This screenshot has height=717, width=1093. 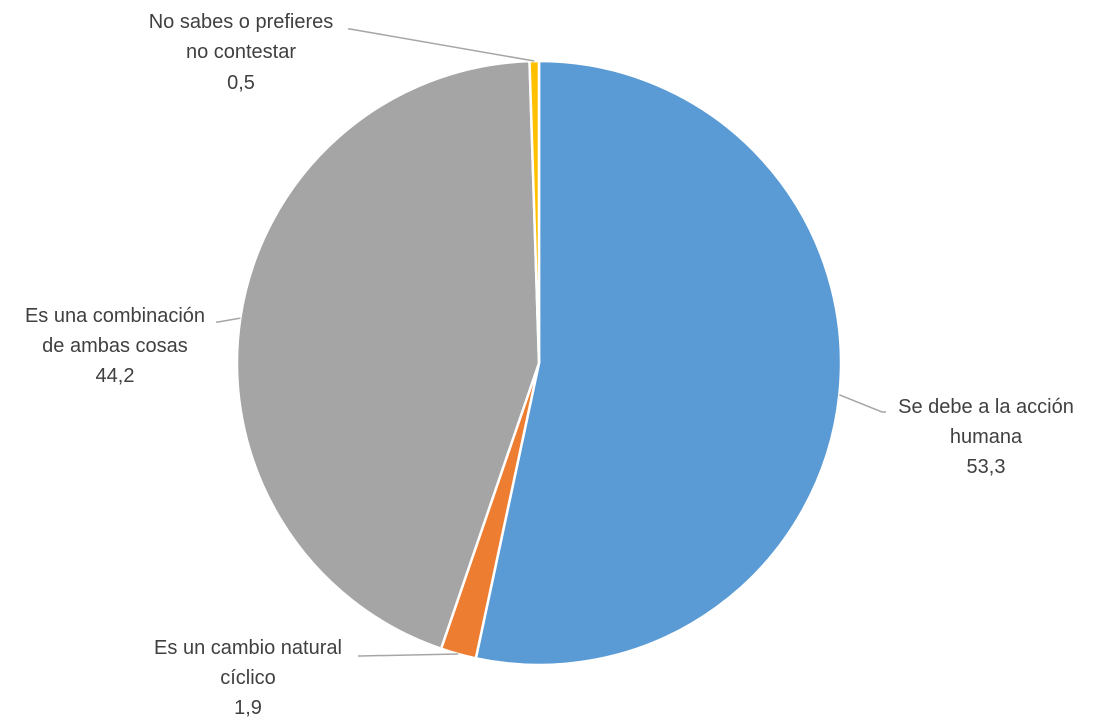 I want to click on slice-value-label: 1,9, so click(x=248, y=707).